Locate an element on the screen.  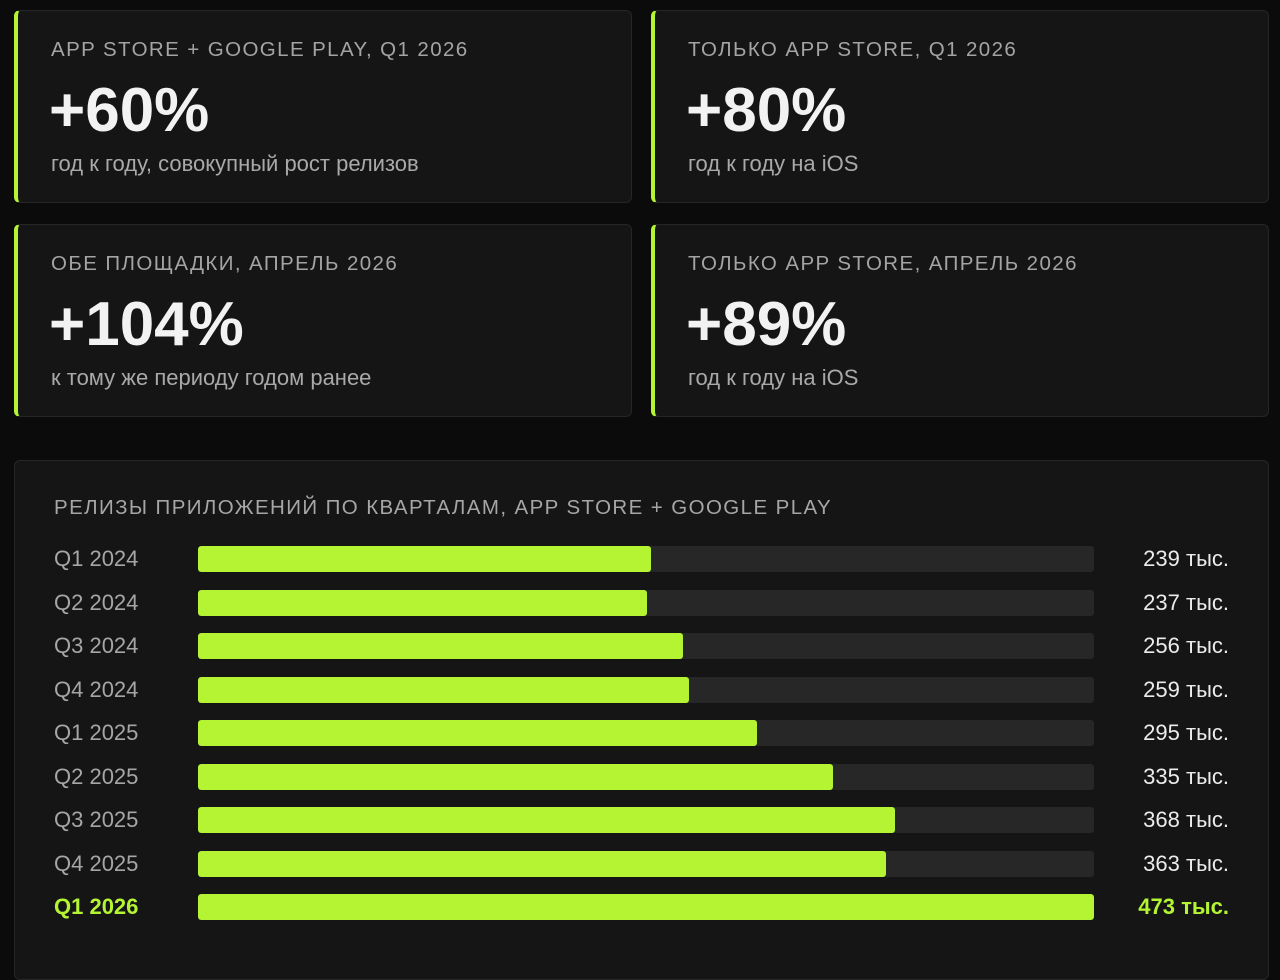
stat-card-label: ОБЕ ПЛОЩАДКИ, АПРЕЛЬ 2026 is located at coordinates (225, 263).